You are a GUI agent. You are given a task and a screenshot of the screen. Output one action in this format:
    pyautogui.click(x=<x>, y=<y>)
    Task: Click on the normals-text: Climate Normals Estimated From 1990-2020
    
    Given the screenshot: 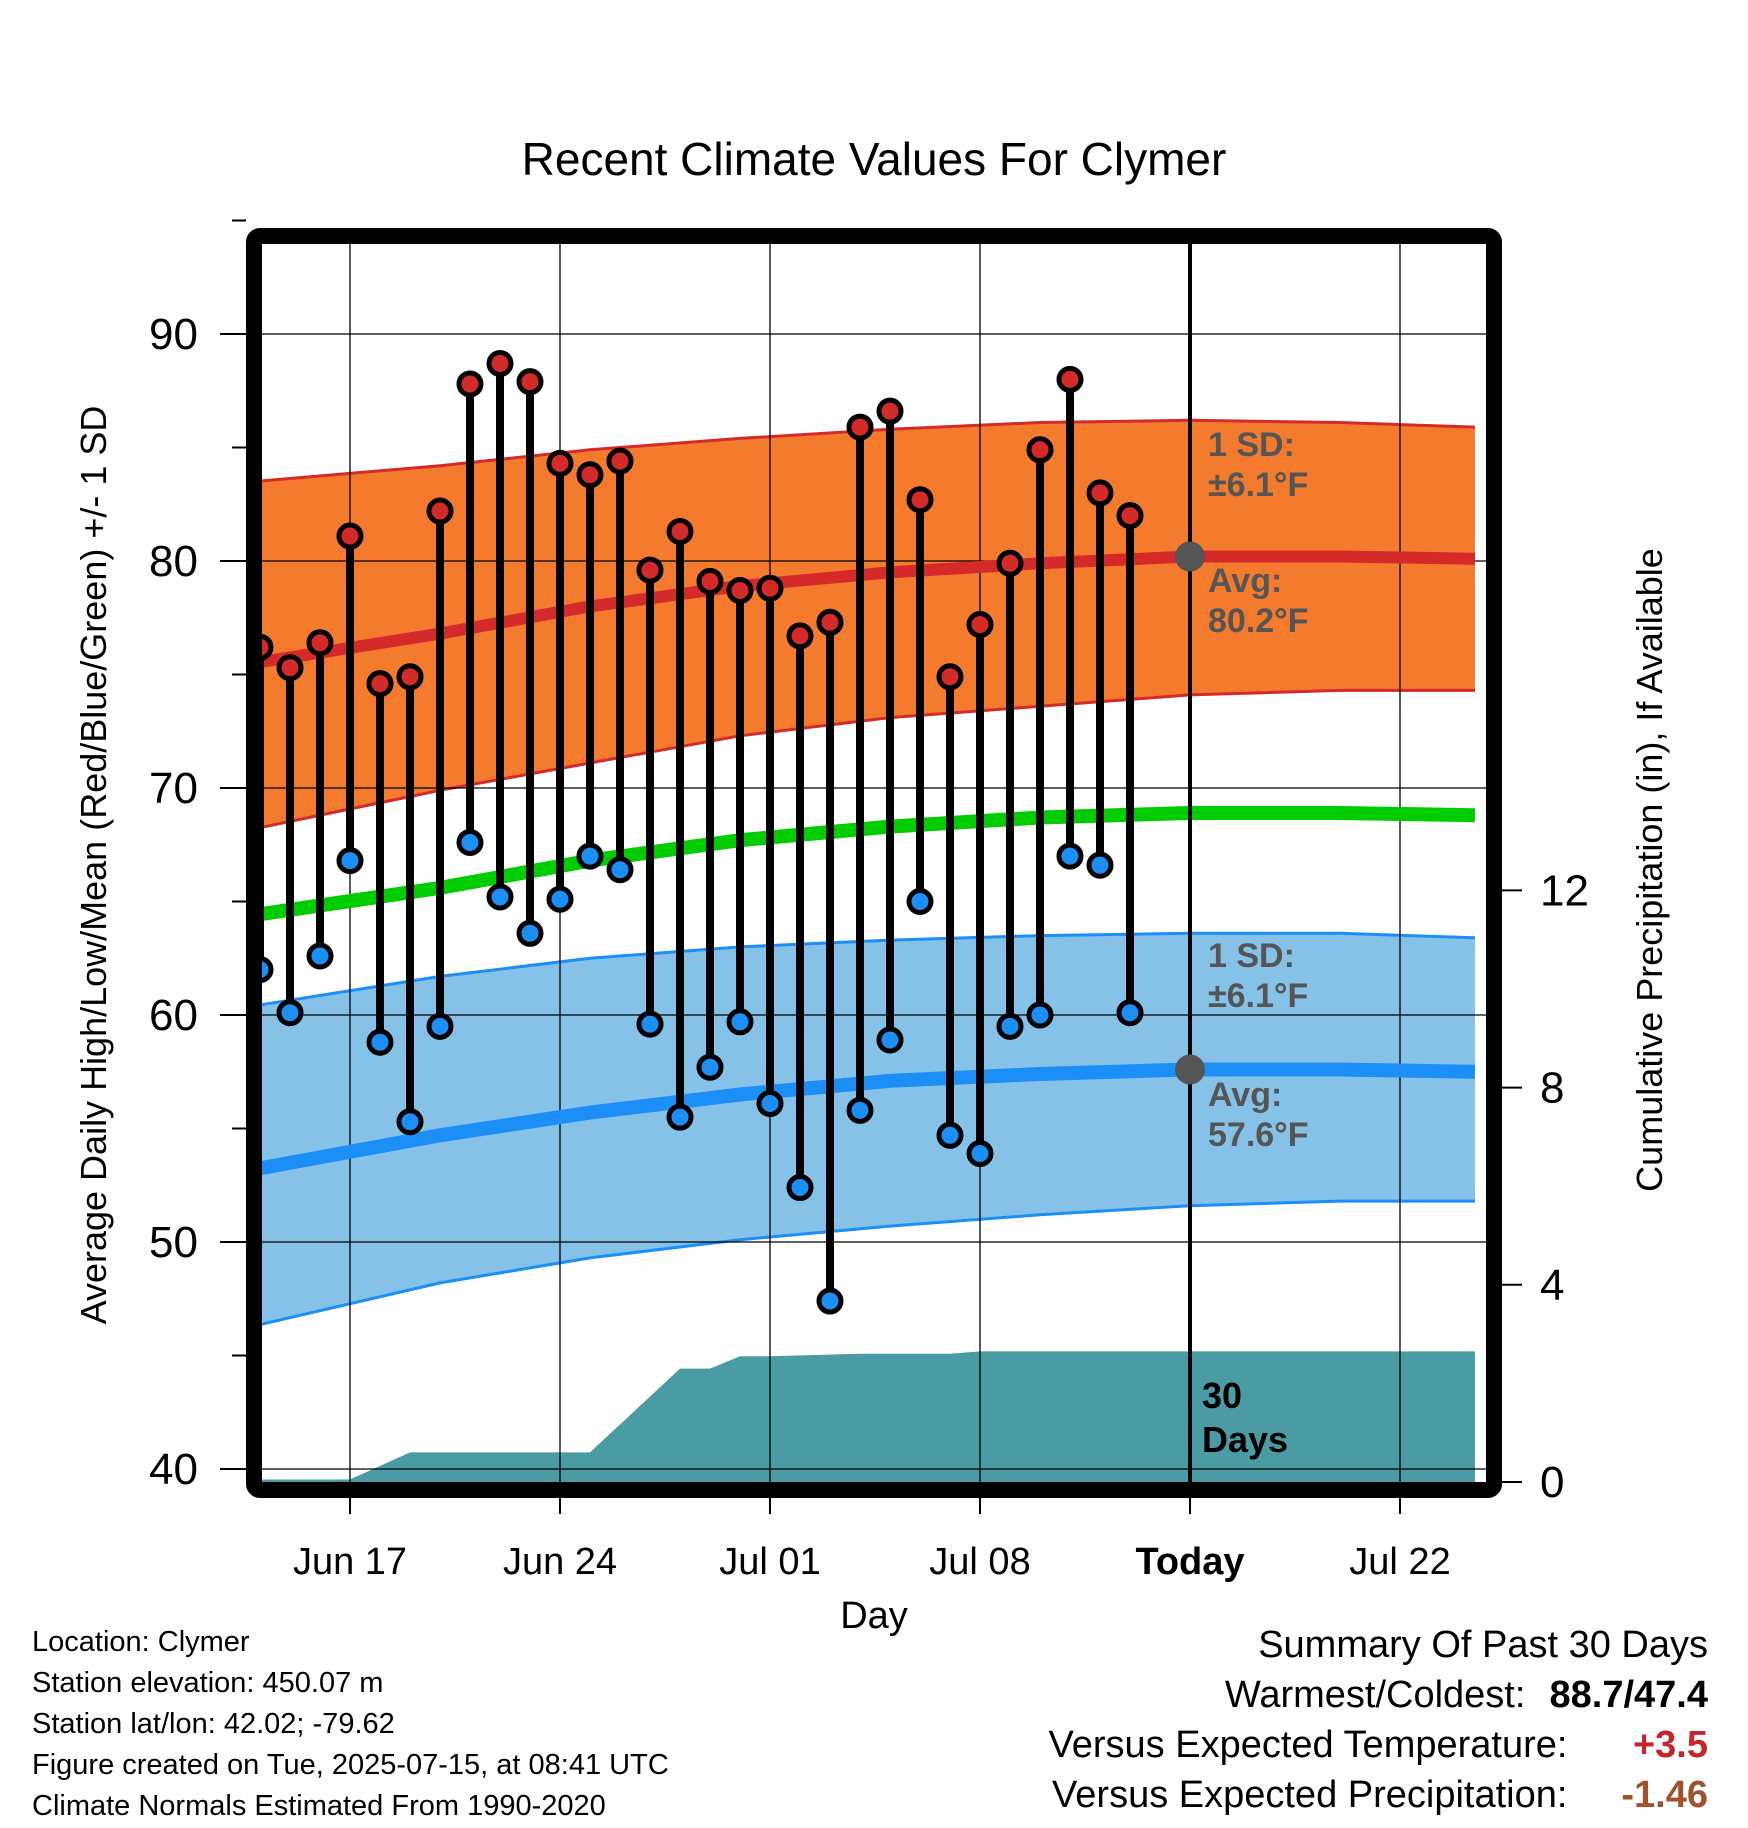 What is the action you would take?
    pyautogui.click(x=319, y=1806)
    